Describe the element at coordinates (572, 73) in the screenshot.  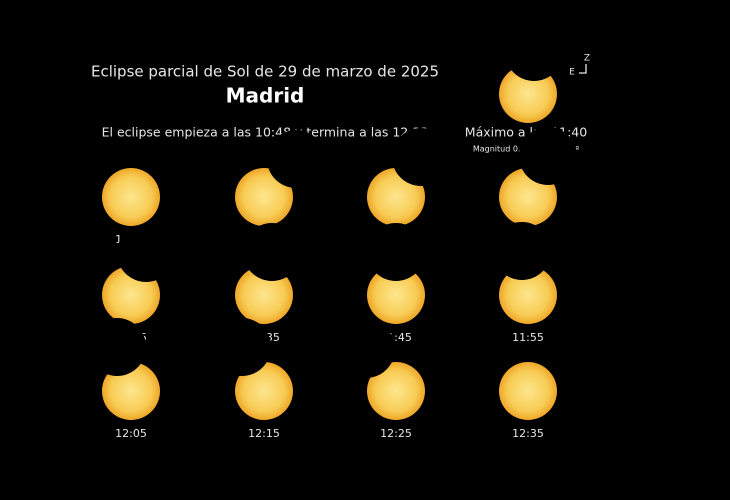
I see `east-label: E` at that location.